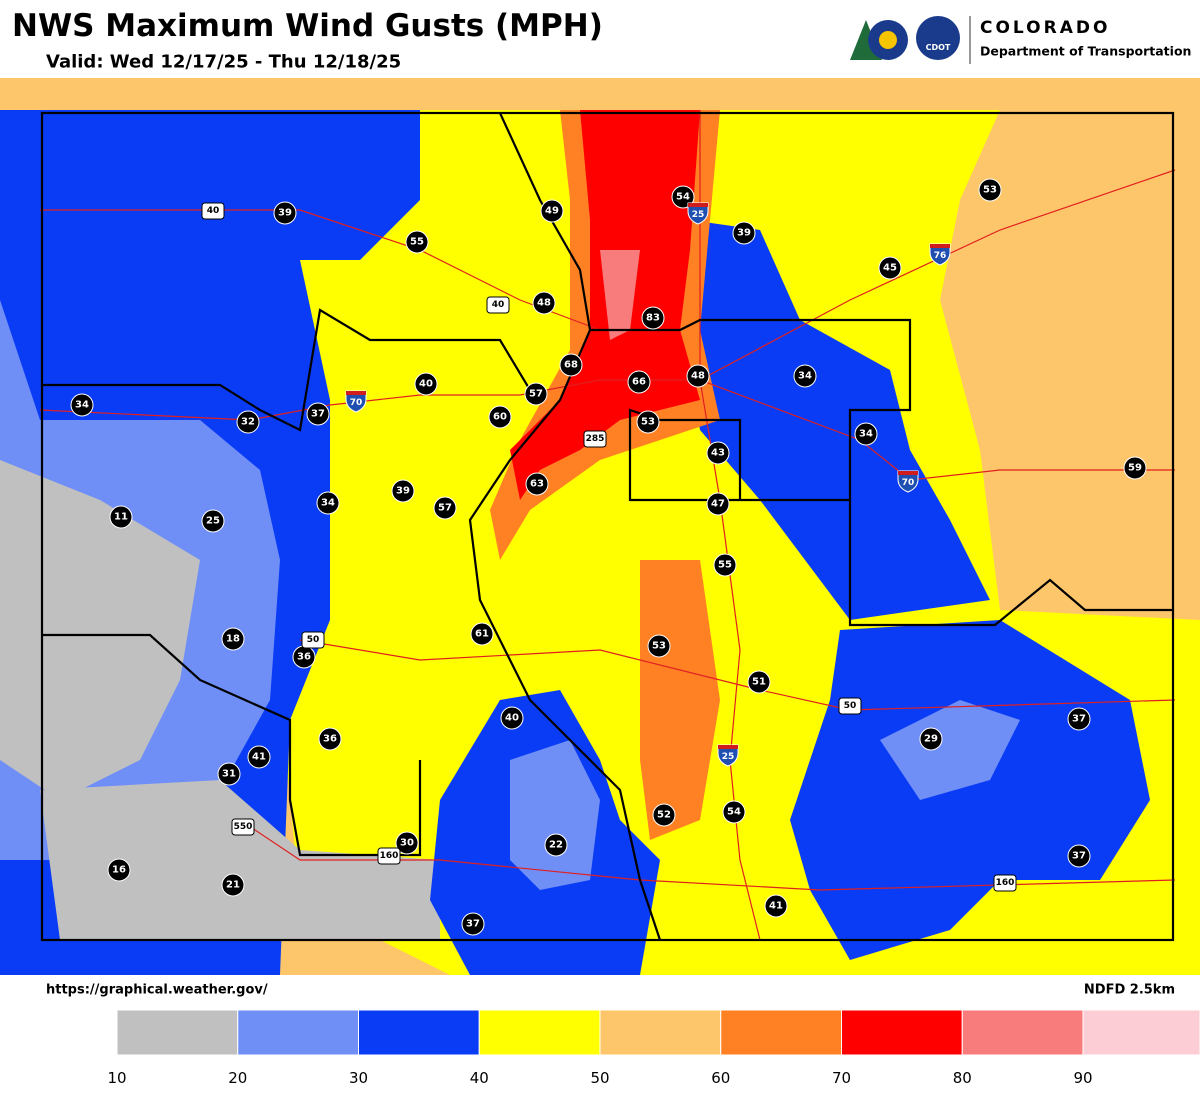 The image size is (1200, 1097). I want to click on gust-value: 29, so click(931, 739).